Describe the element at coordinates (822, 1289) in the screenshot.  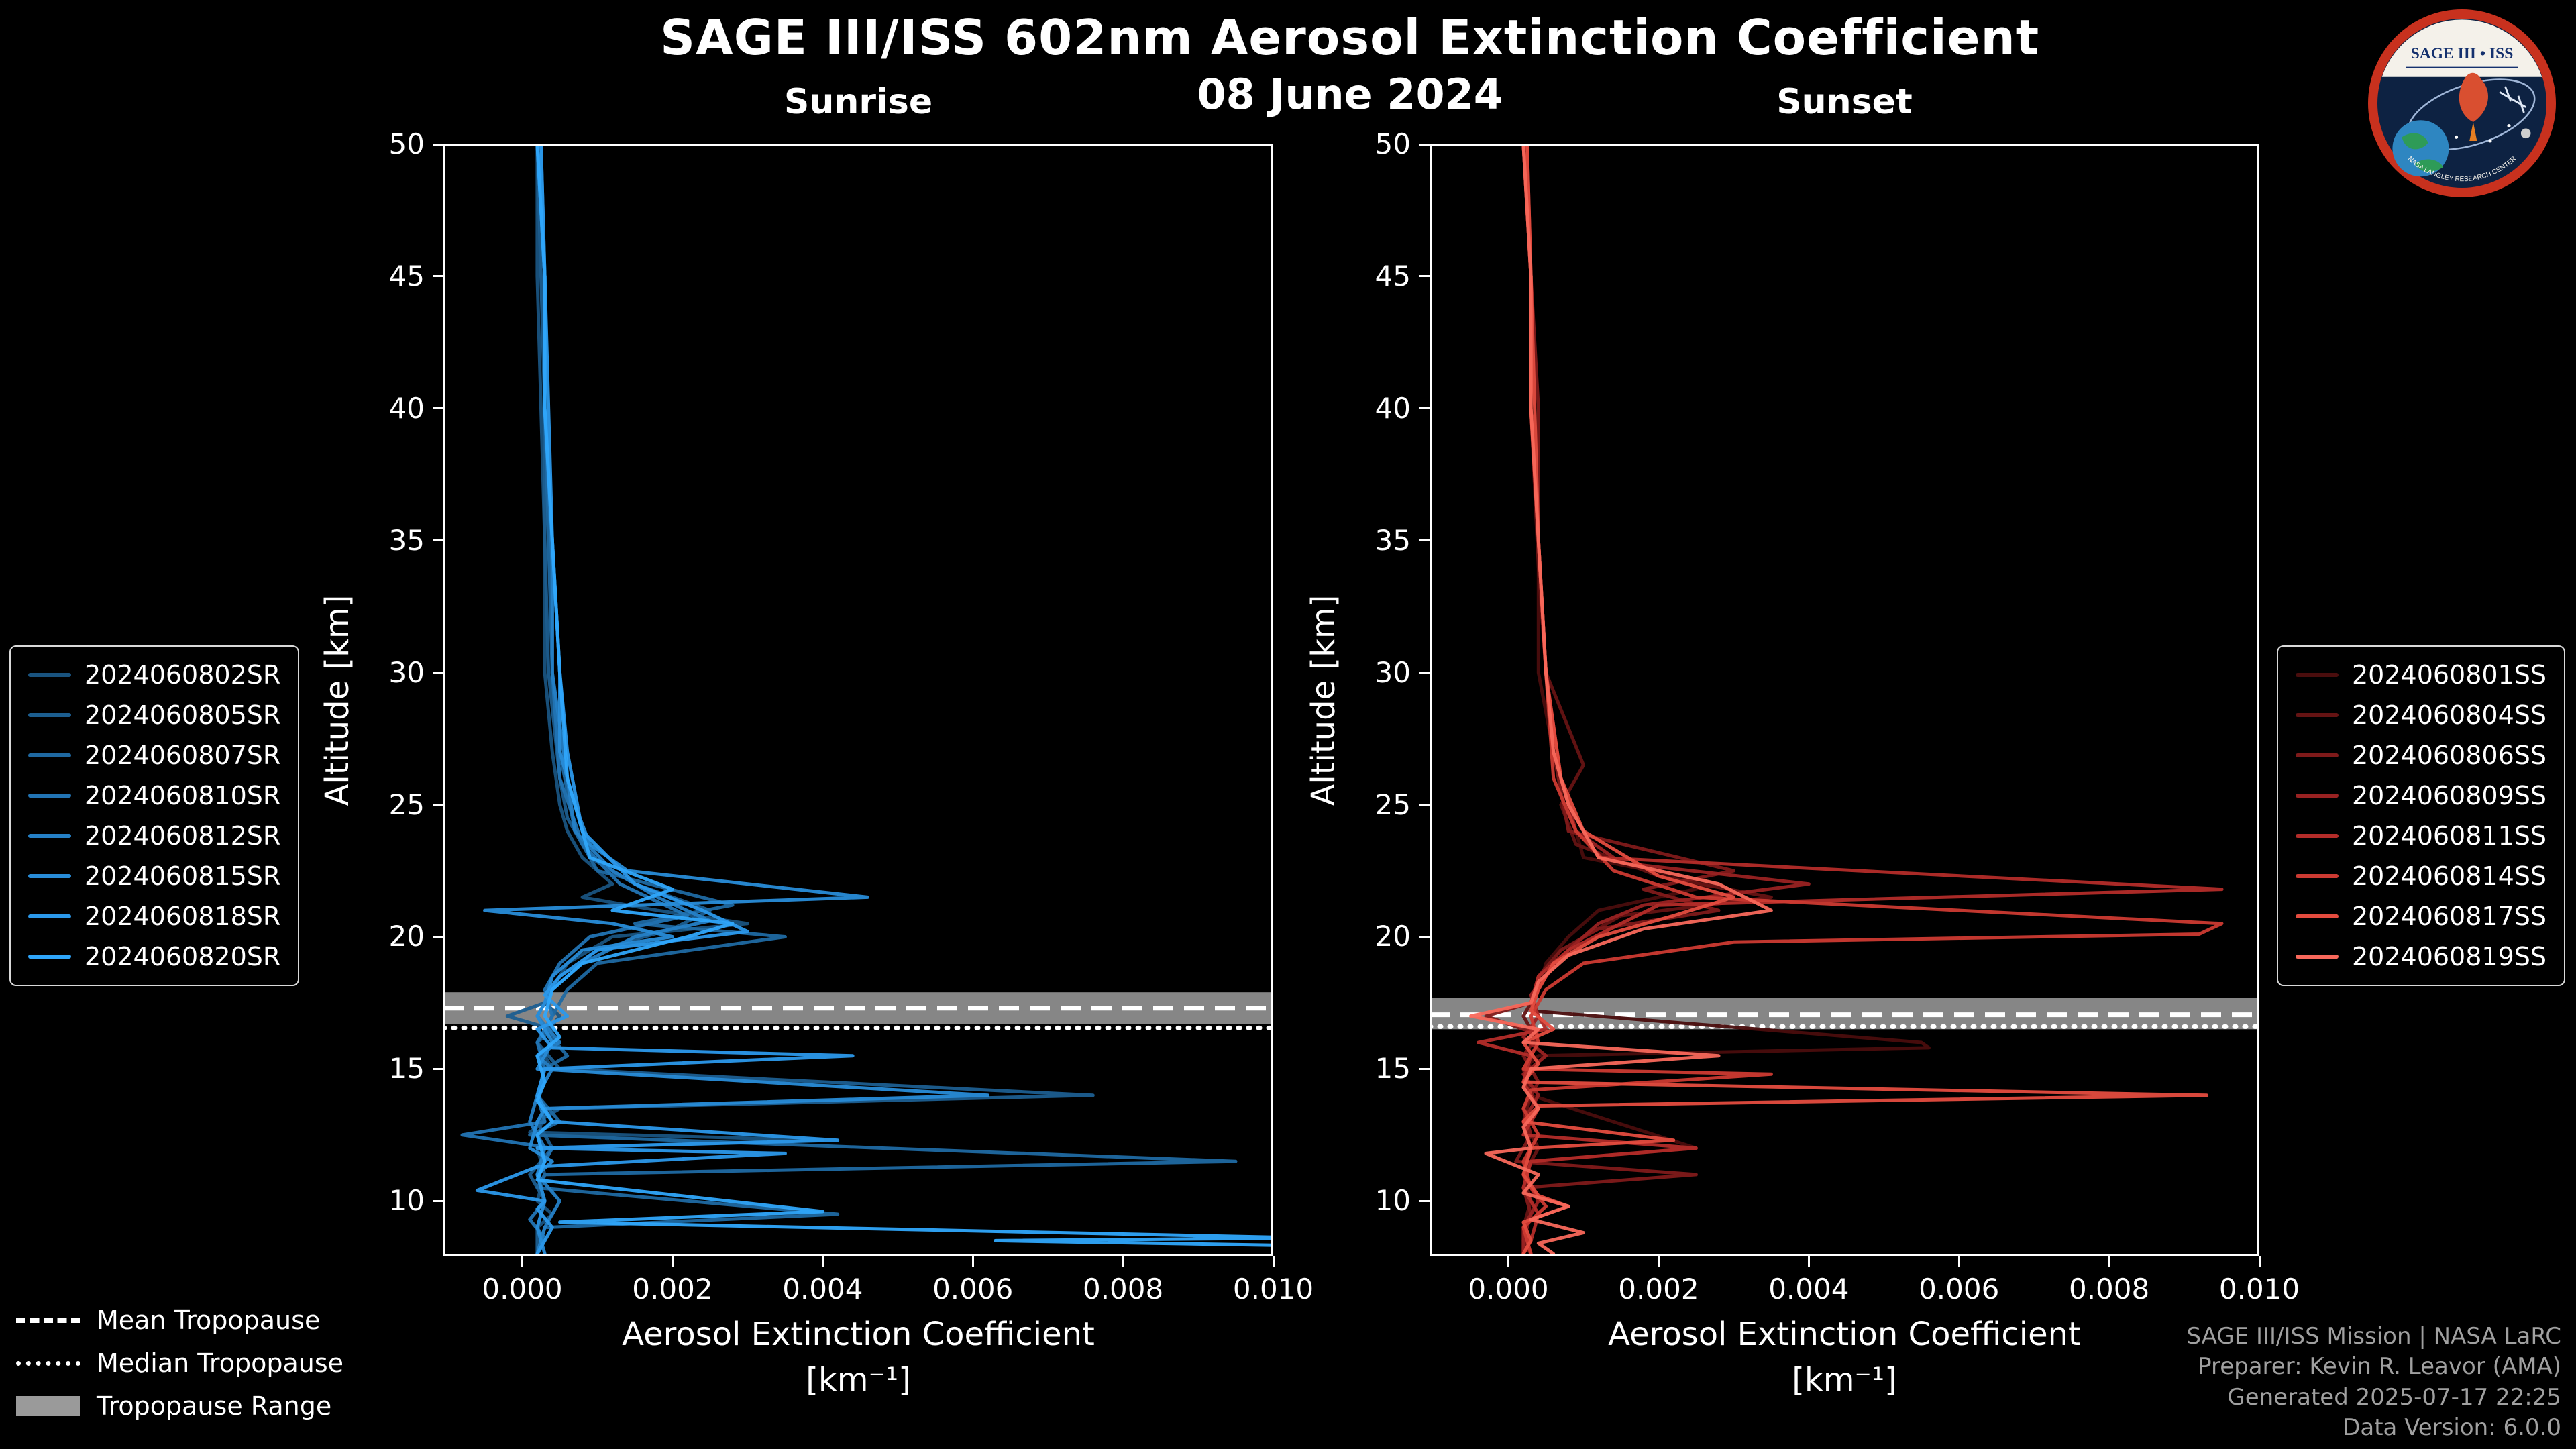
I see `x-tick-label: 0.004` at that location.